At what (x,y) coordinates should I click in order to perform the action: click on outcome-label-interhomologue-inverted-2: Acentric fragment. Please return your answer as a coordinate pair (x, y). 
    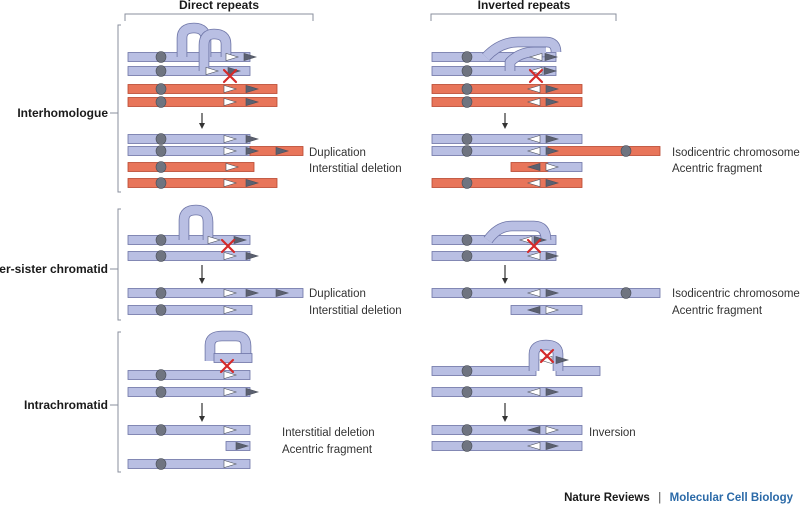
    Looking at the image, I should click on (717, 169).